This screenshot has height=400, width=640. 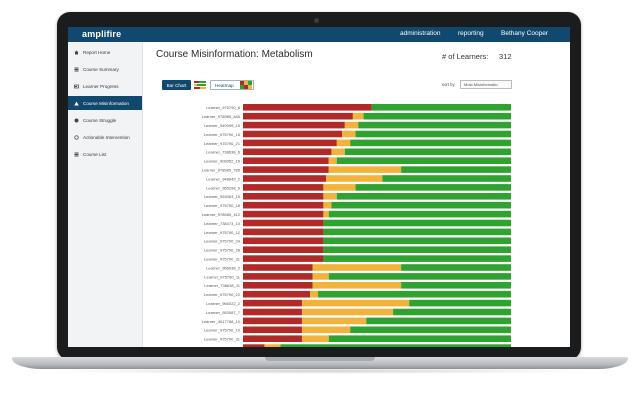 What do you see at coordinates (97, 52) in the screenshot?
I see `sidebar-item-label: Report Home` at bounding box center [97, 52].